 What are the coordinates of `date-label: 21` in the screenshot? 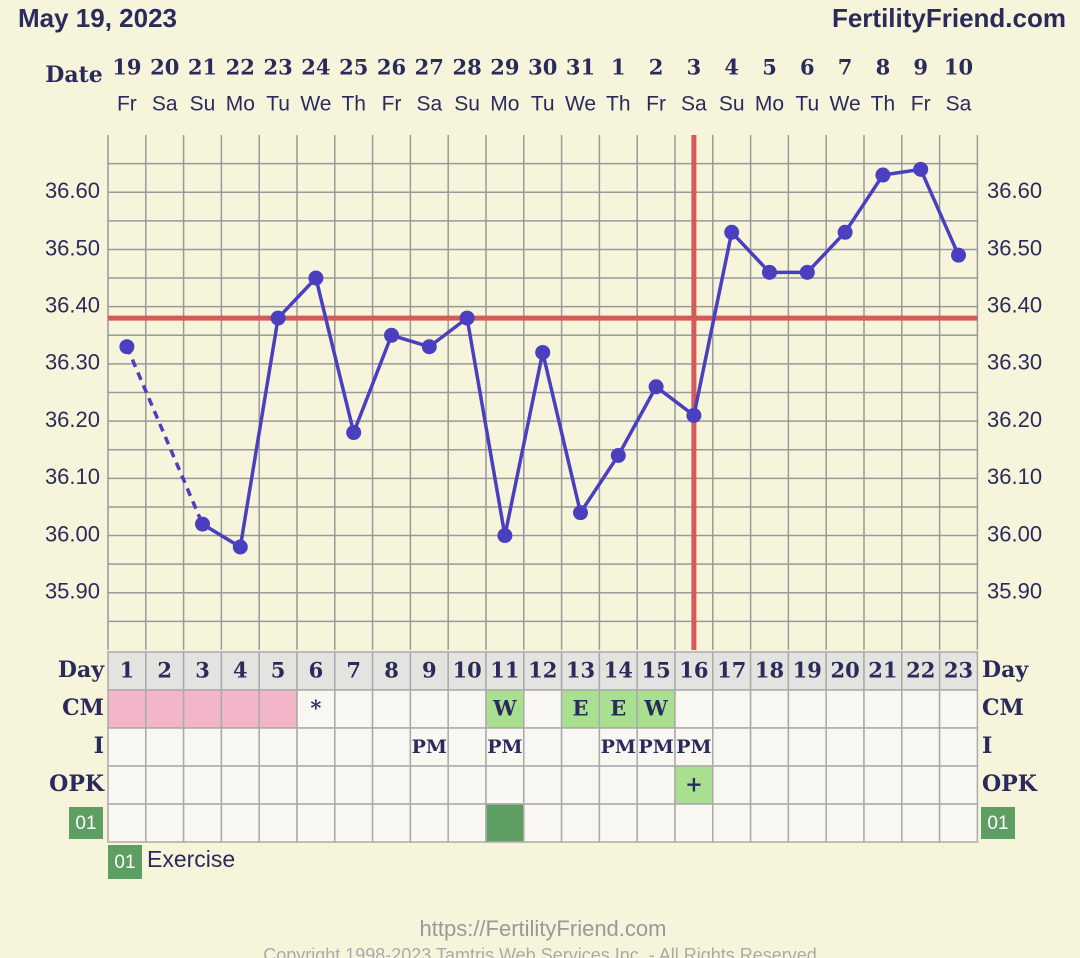 It's located at (202, 67).